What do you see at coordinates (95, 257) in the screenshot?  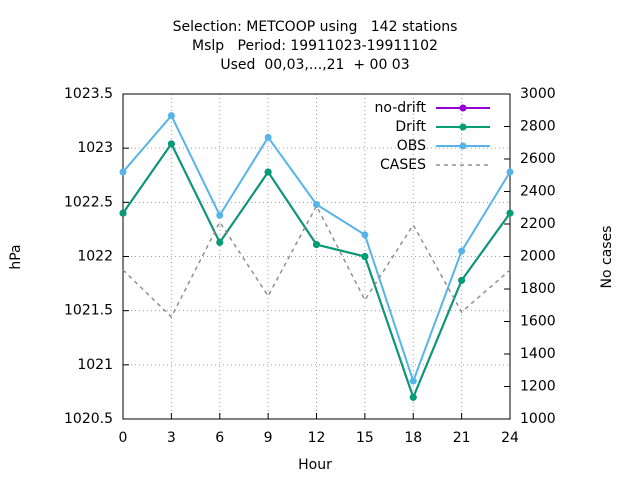 I see `y-tick-label: 1022` at bounding box center [95, 257].